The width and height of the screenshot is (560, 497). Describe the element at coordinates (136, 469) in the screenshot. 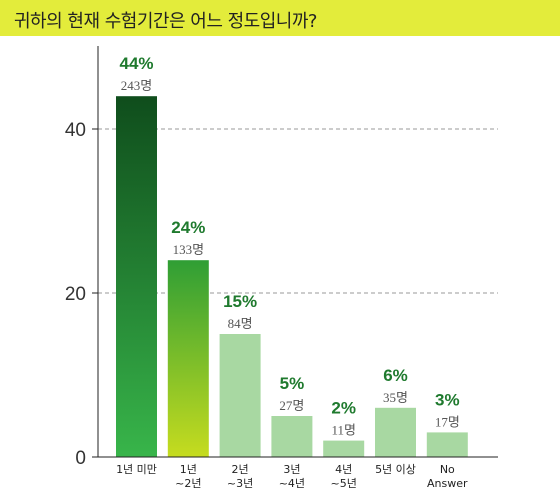

I see `x-tick-label: 1년 미만` at that location.